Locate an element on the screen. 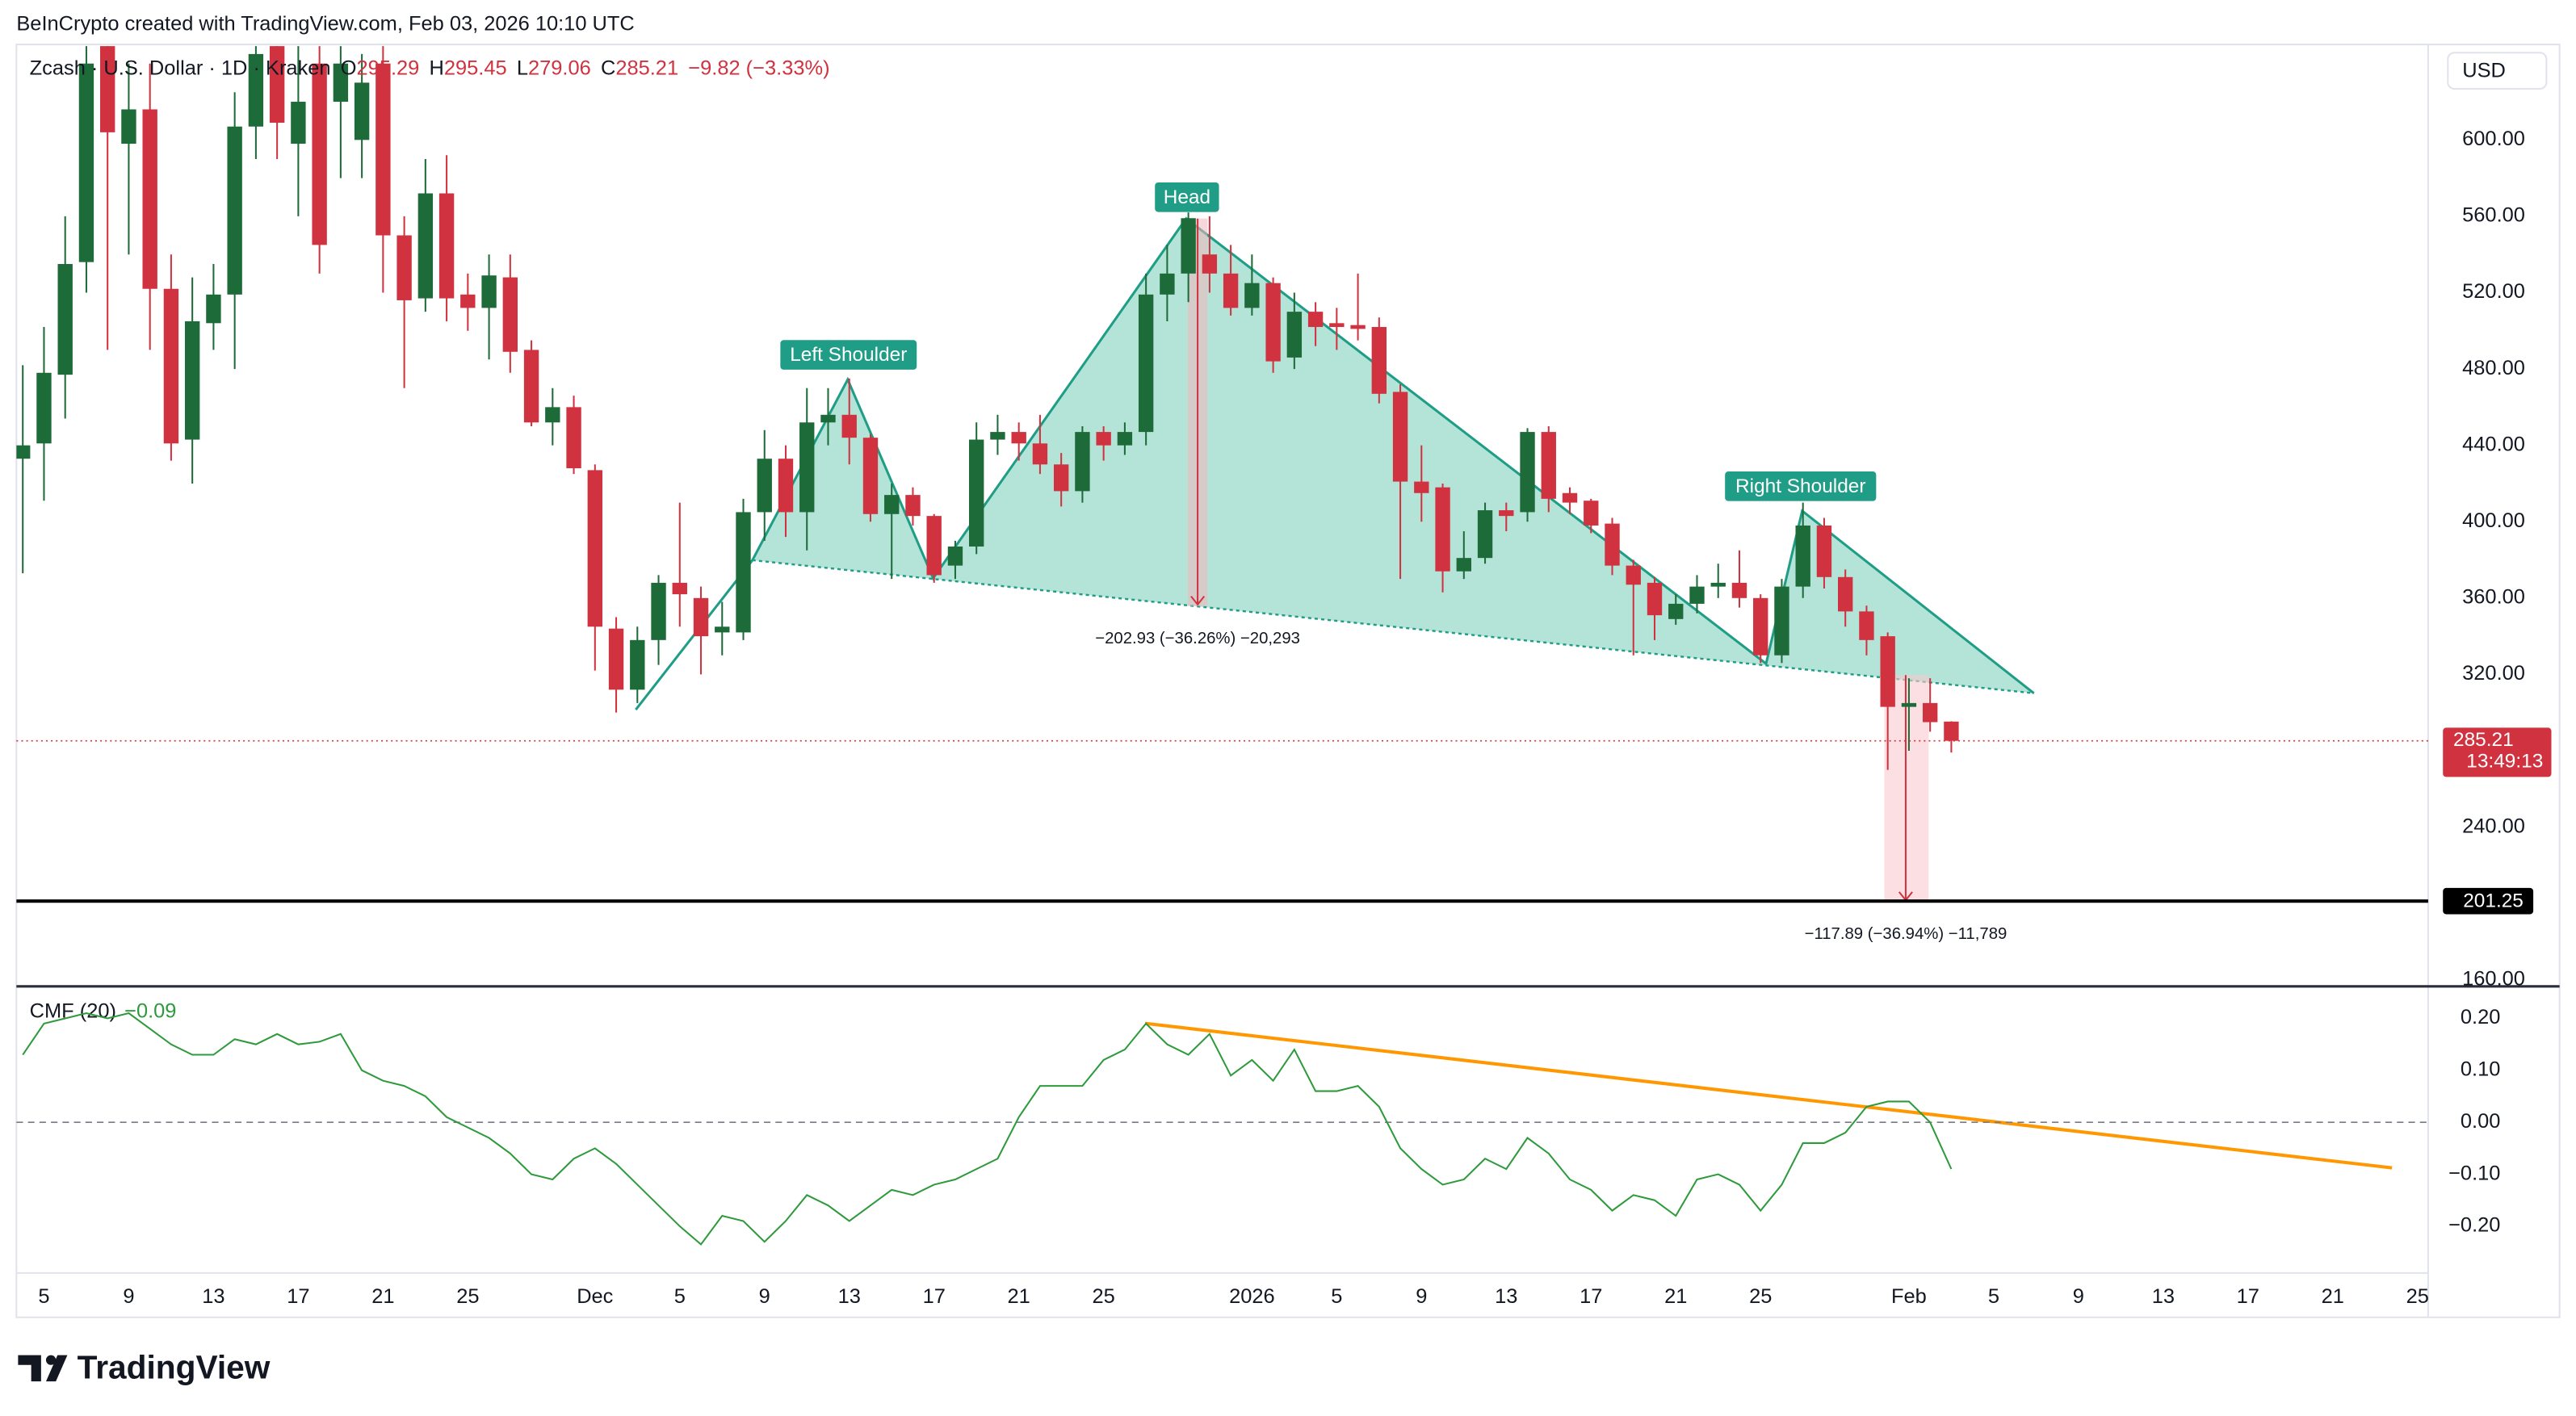 The width and height of the screenshot is (2576, 1416). open-value: 295.29 is located at coordinates (388, 68).